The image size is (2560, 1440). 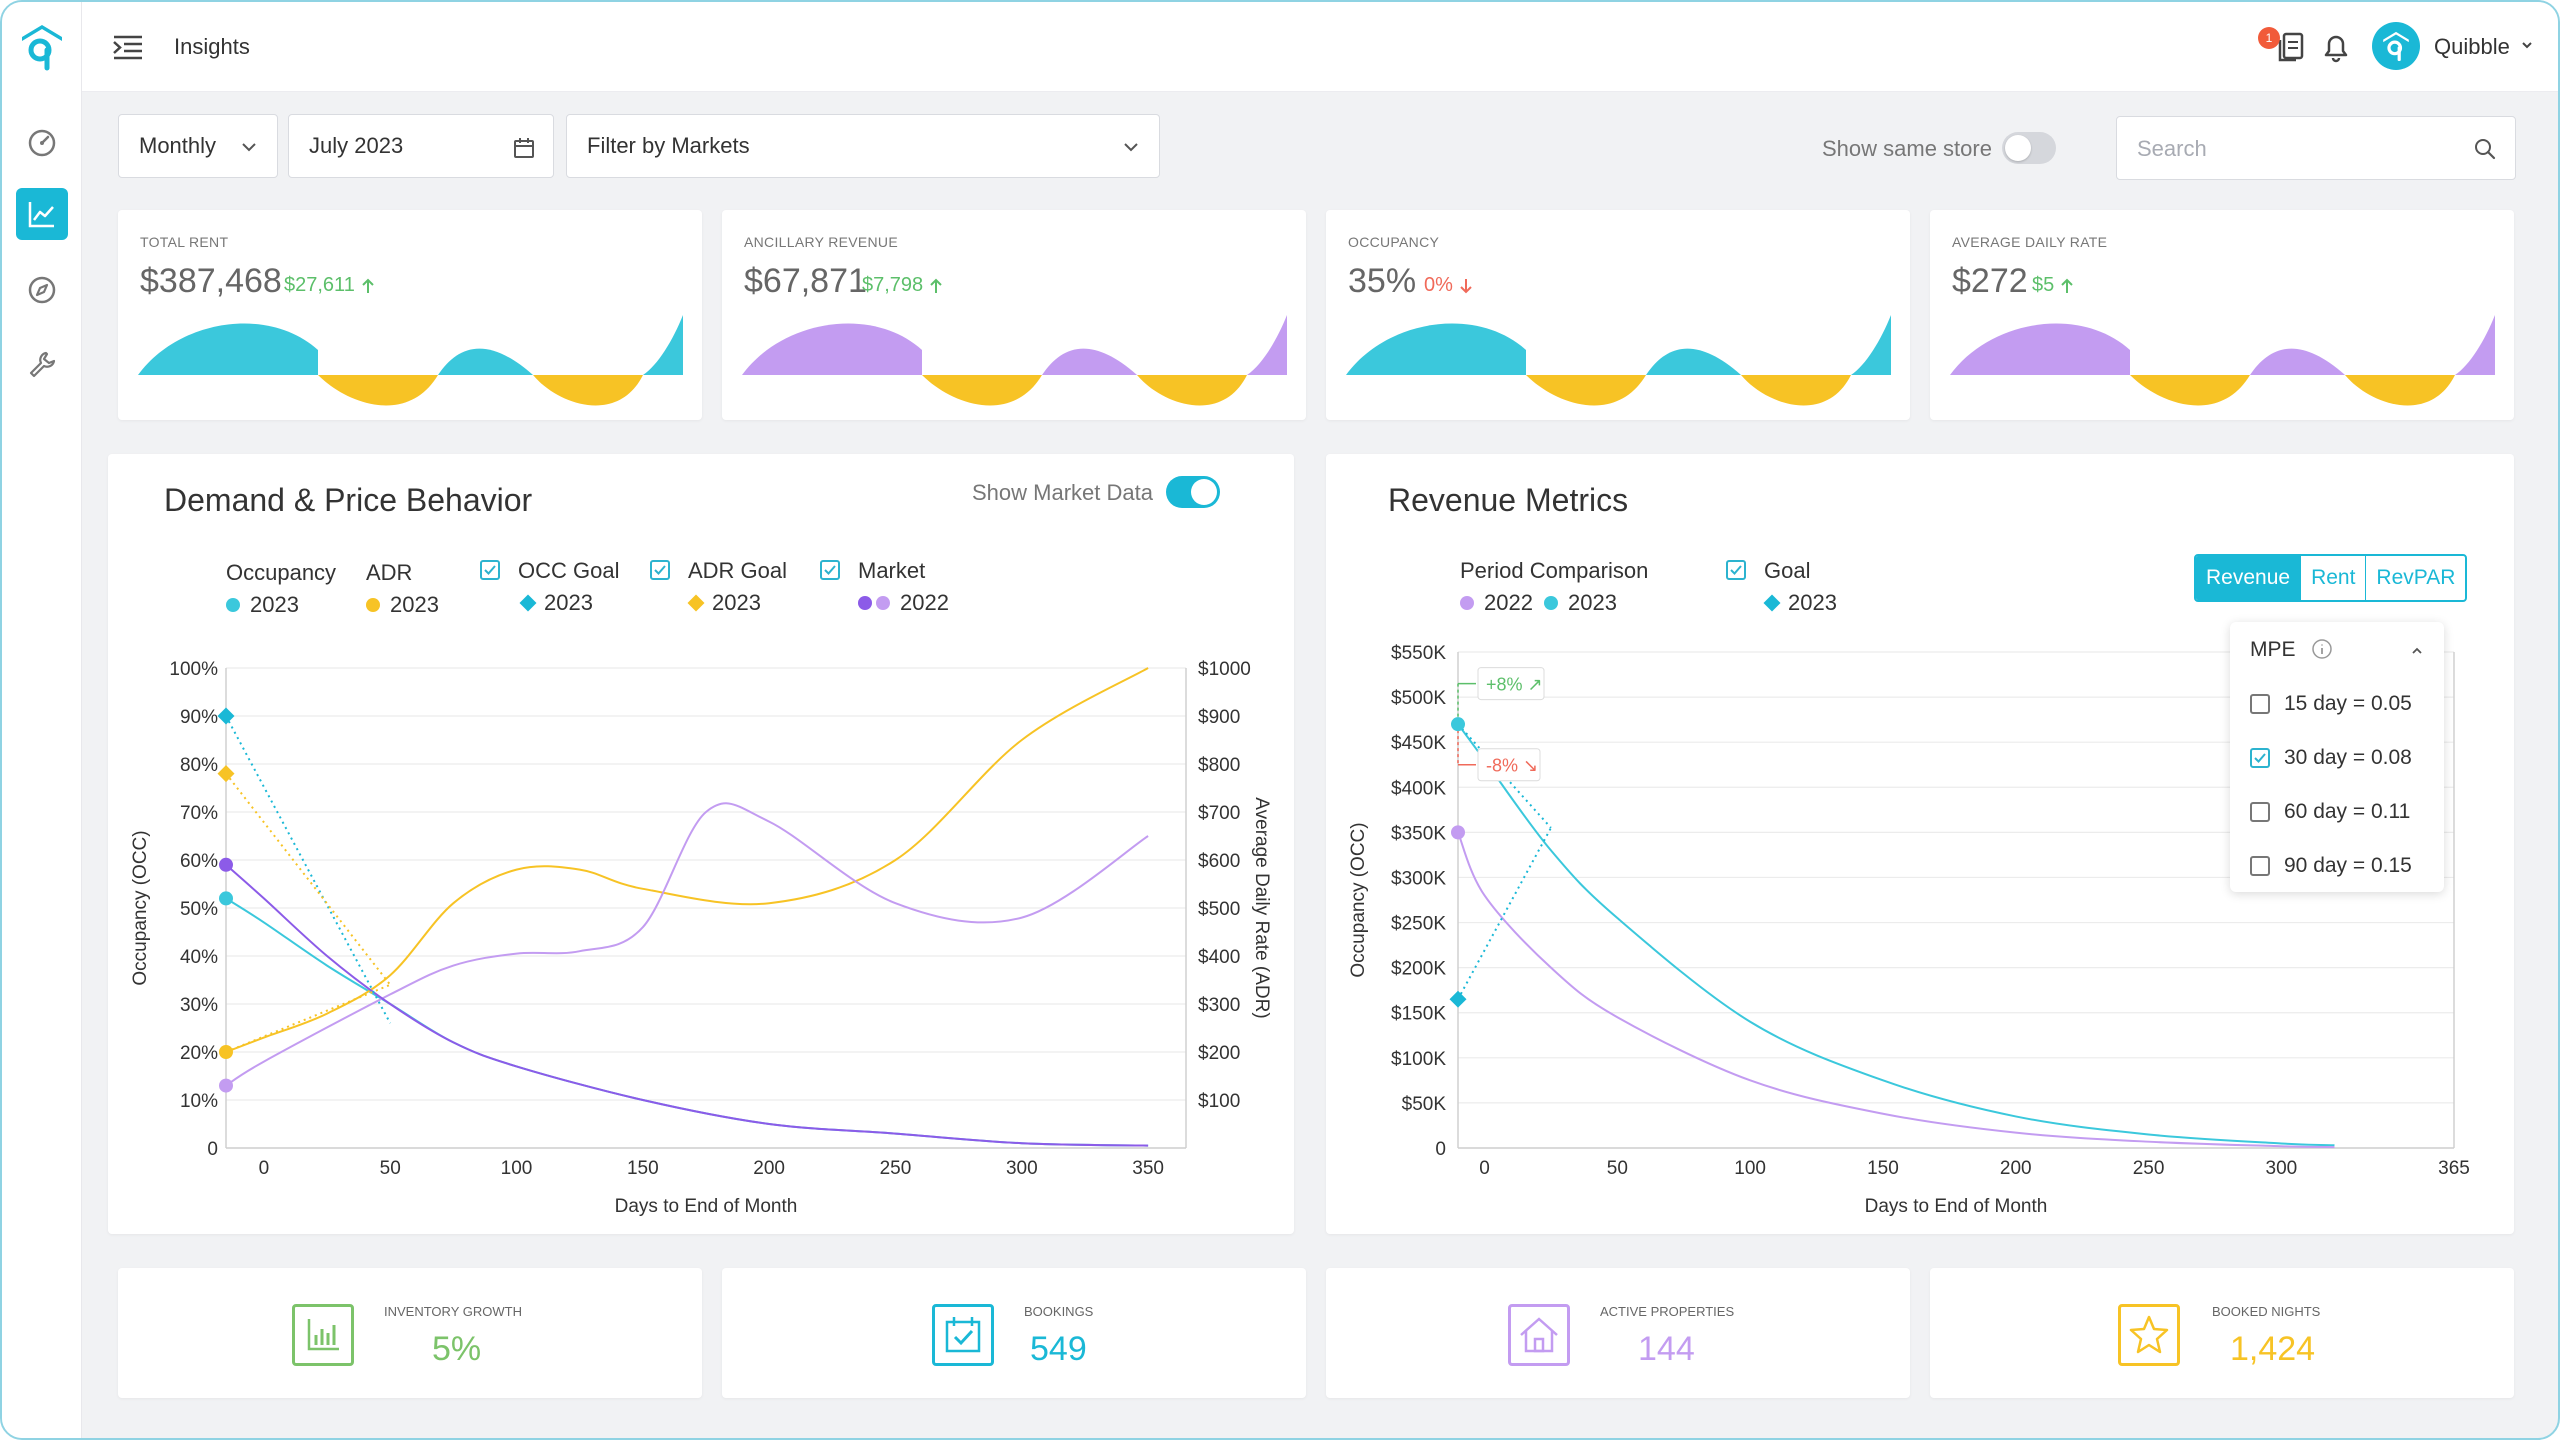 I want to click on stat-value: 1,424, so click(x=2273, y=1349).